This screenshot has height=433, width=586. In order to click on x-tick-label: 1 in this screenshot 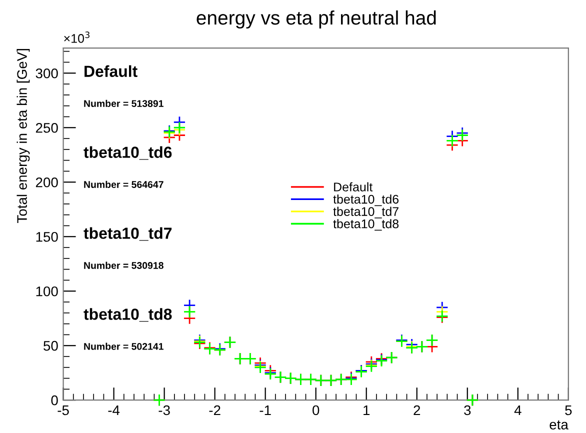, I will do `click(367, 410)`.